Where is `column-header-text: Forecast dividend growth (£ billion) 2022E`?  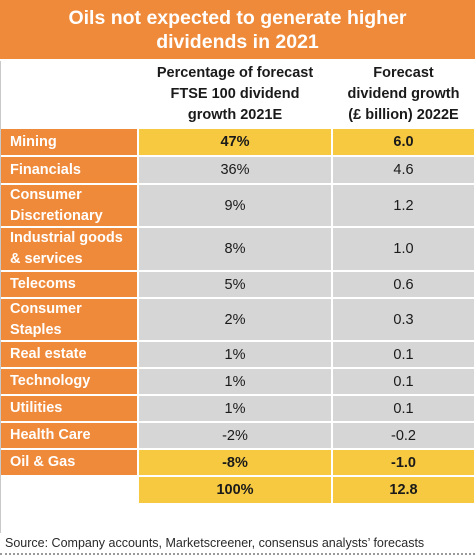 column-header-text: Forecast dividend growth (£ billion) 2022E is located at coordinates (403, 93).